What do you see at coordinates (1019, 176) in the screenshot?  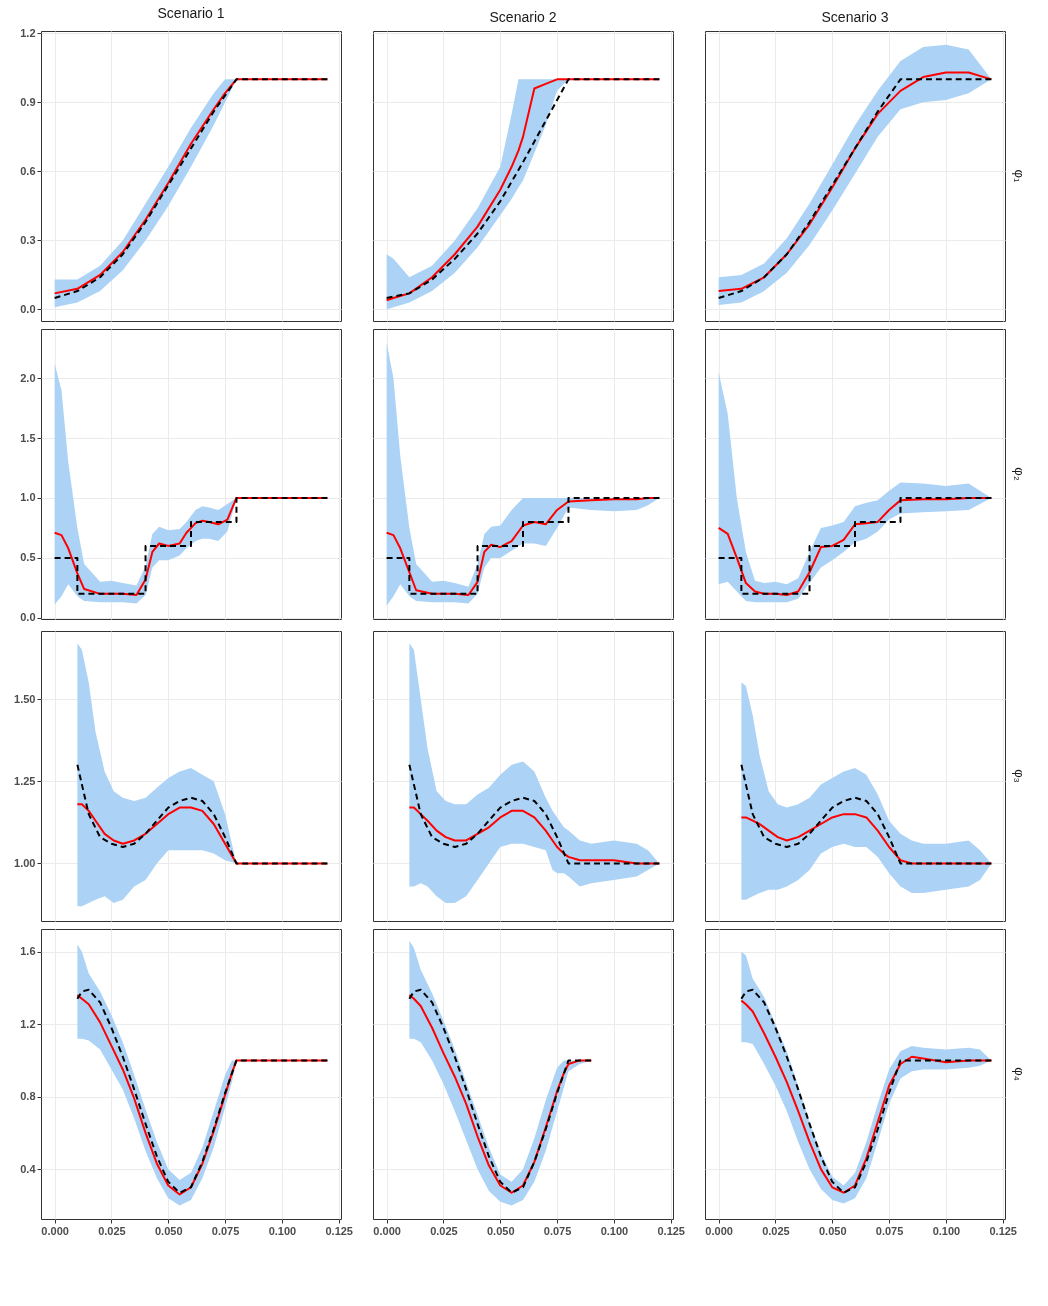 I see `y2-axis-title: φ₁` at bounding box center [1019, 176].